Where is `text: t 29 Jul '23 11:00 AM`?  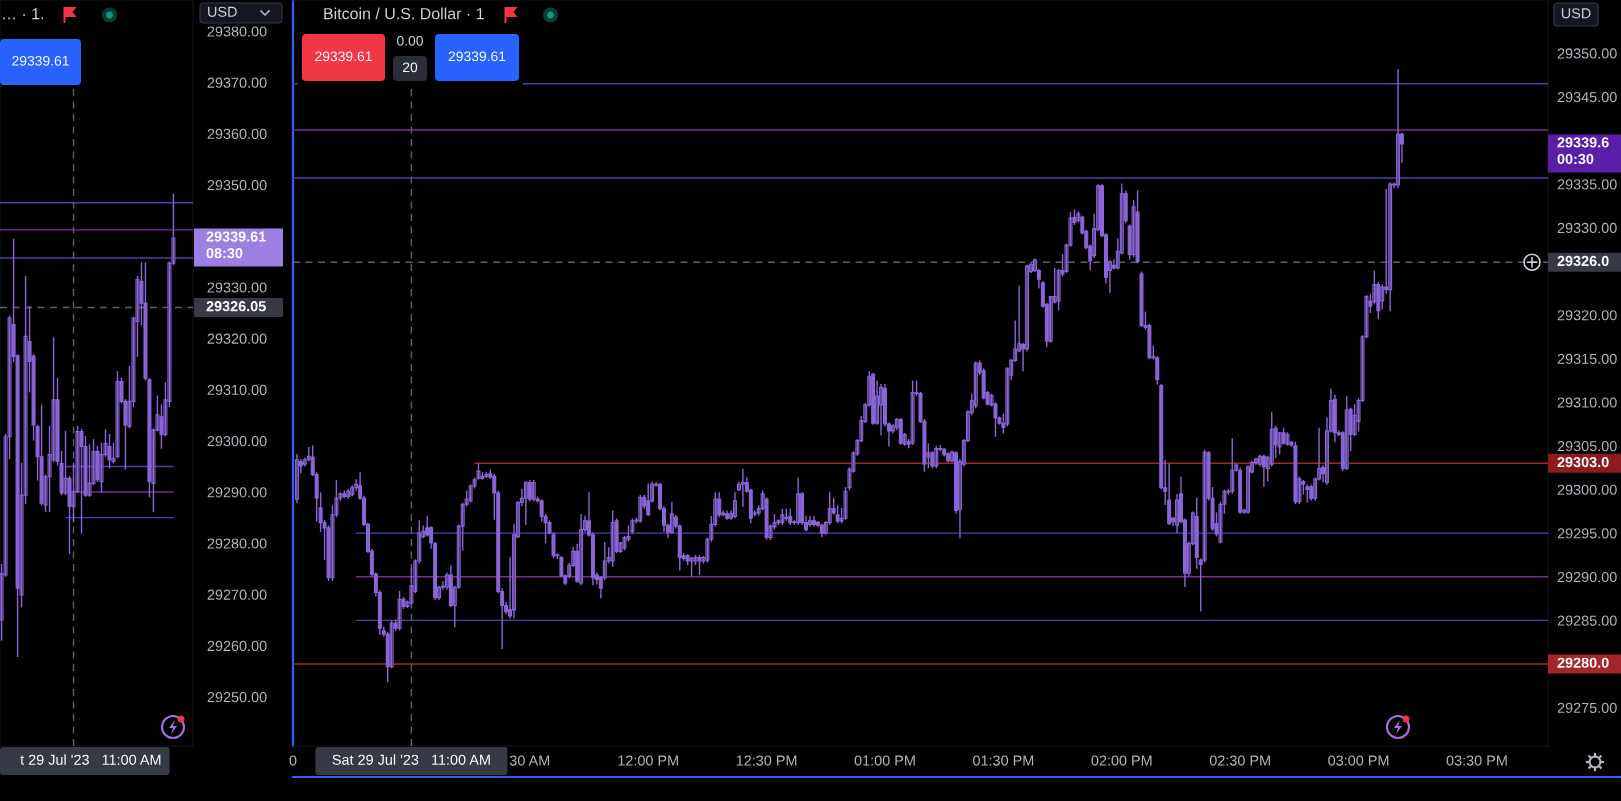 text: t 29 Jul '23 11:00 AM is located at coordinates (90, 759).